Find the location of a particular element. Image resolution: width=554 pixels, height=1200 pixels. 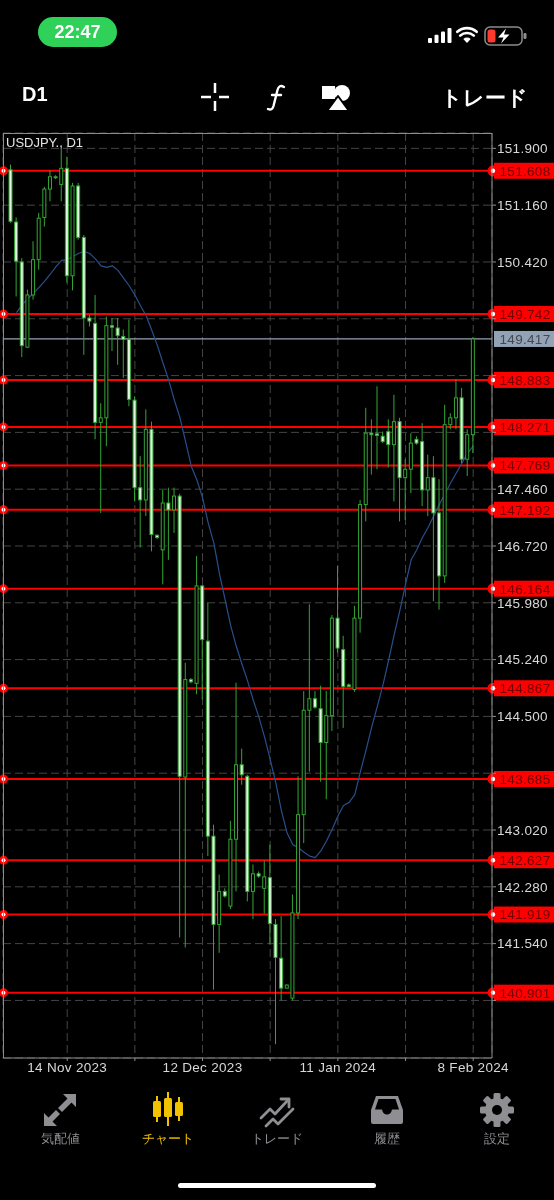

ref-line-label: 144.867 is located at coordinates (525, 689).